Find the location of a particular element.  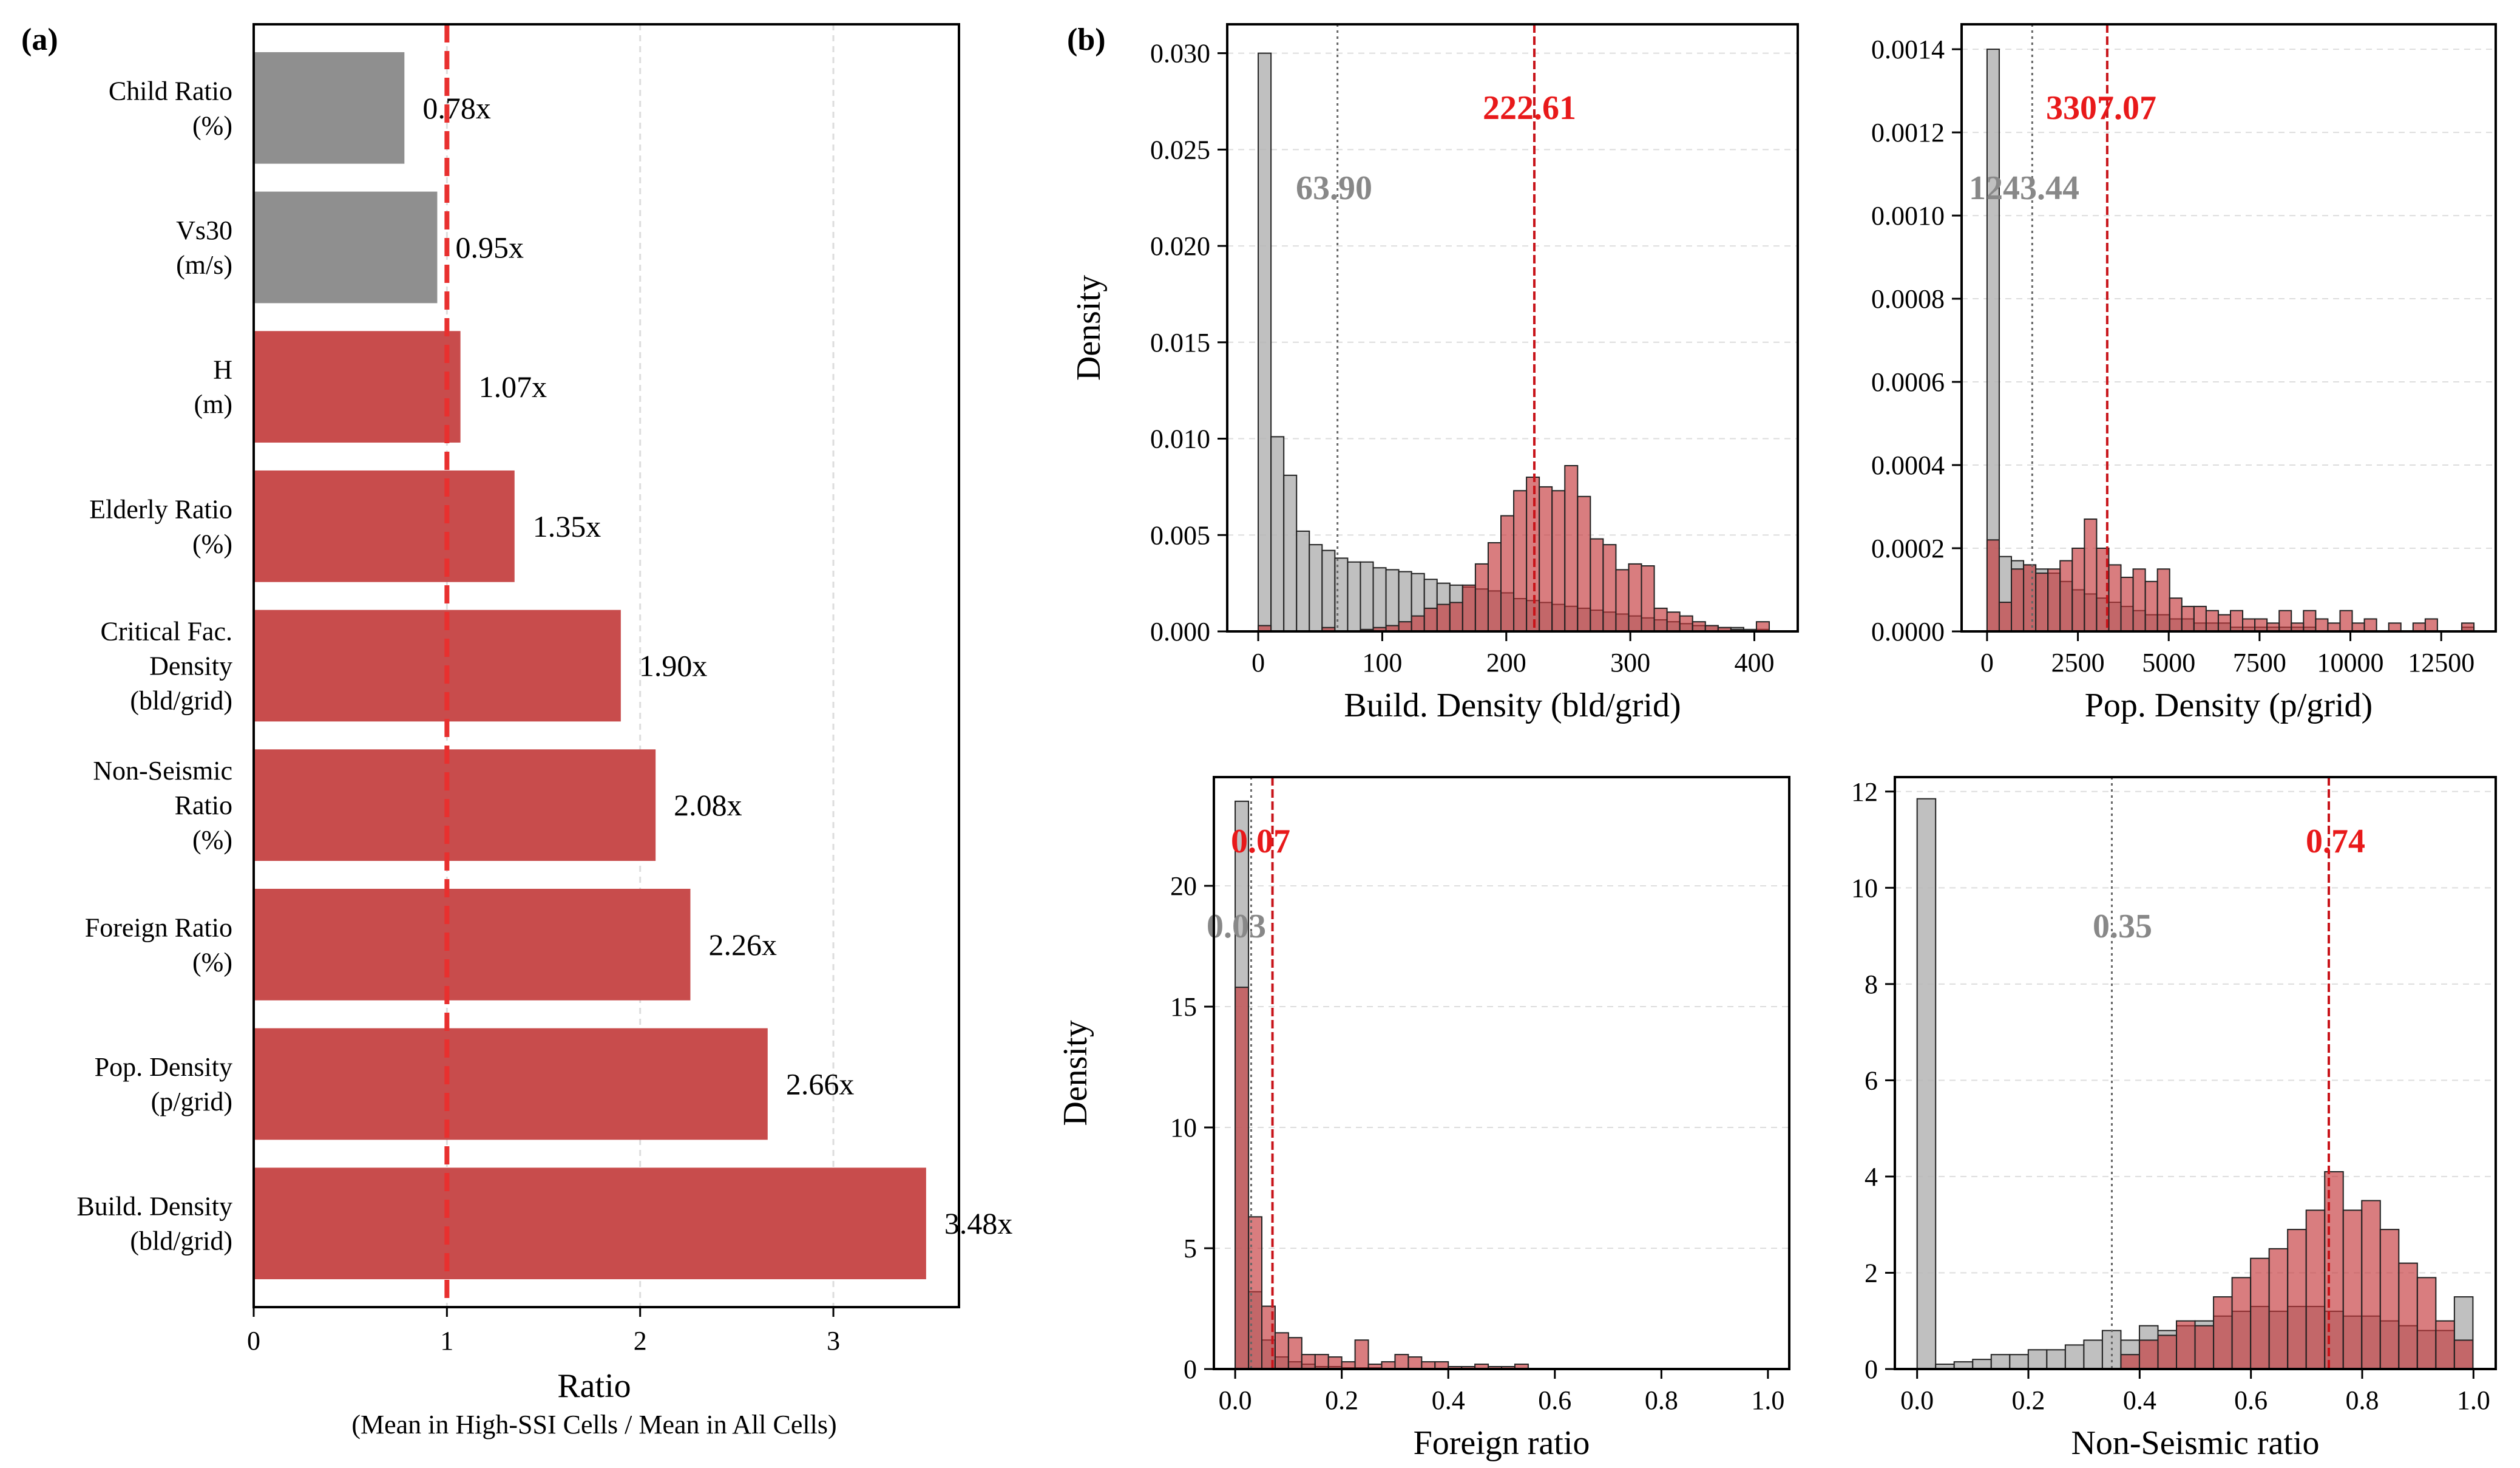

y-tick-label: 20 is located at coordinates (1183, 886).